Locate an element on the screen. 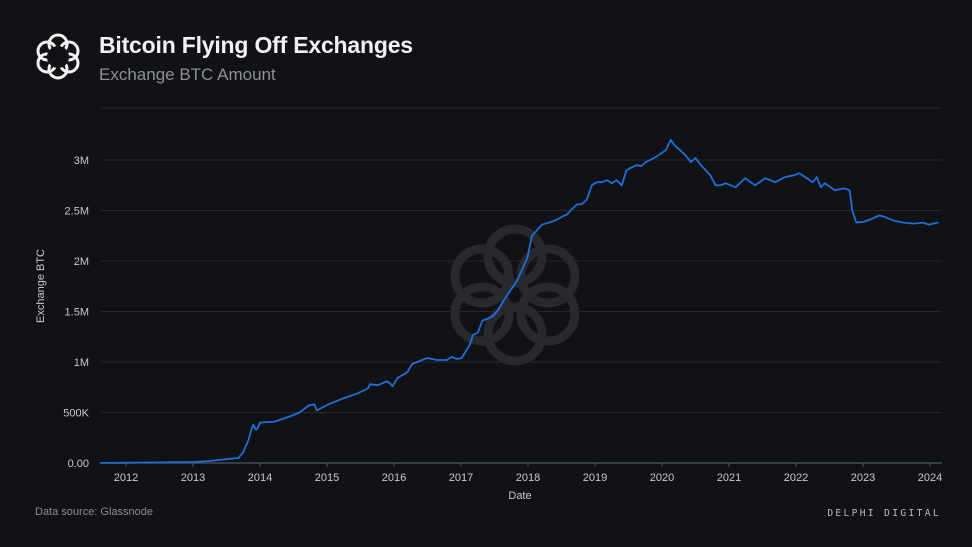  y-tick-label: 2.5M is located at coordinates (77, 212).